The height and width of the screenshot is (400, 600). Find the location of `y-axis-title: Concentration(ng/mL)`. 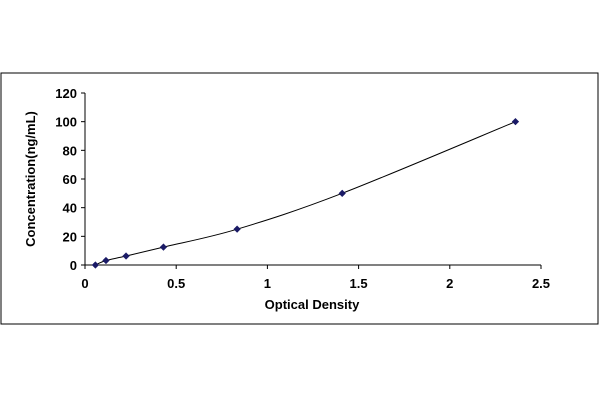

y-axis-title: Concentration(ng/mL) is located at coordinates (30, 179).